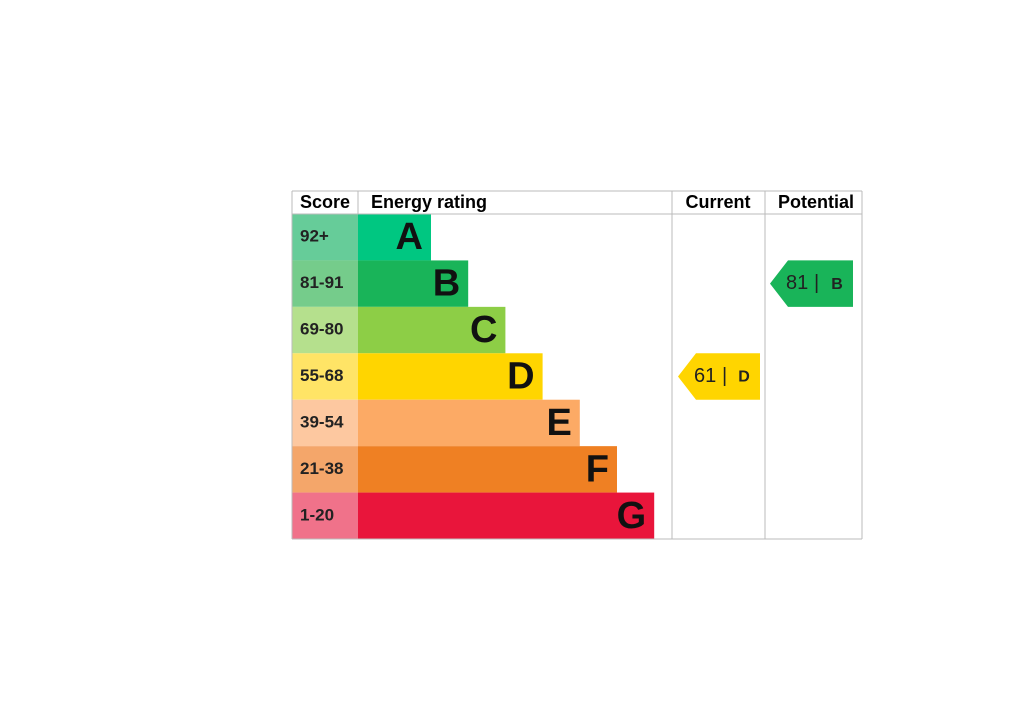 This screenshot has width=1024, height=727. I want to click on current-arrow, so click(719, 376).